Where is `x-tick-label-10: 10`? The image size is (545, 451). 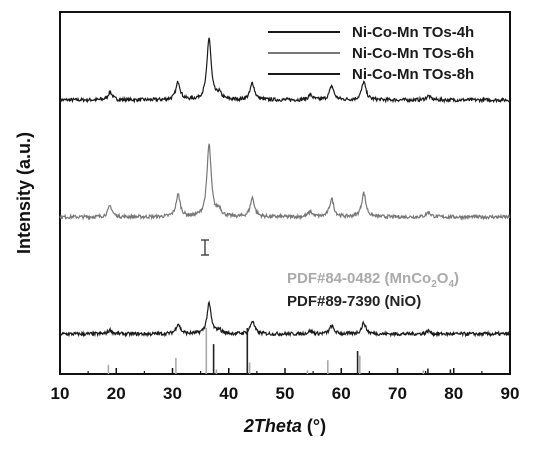 x-tick-label-10: 10 is located at coordinates (60, 393).